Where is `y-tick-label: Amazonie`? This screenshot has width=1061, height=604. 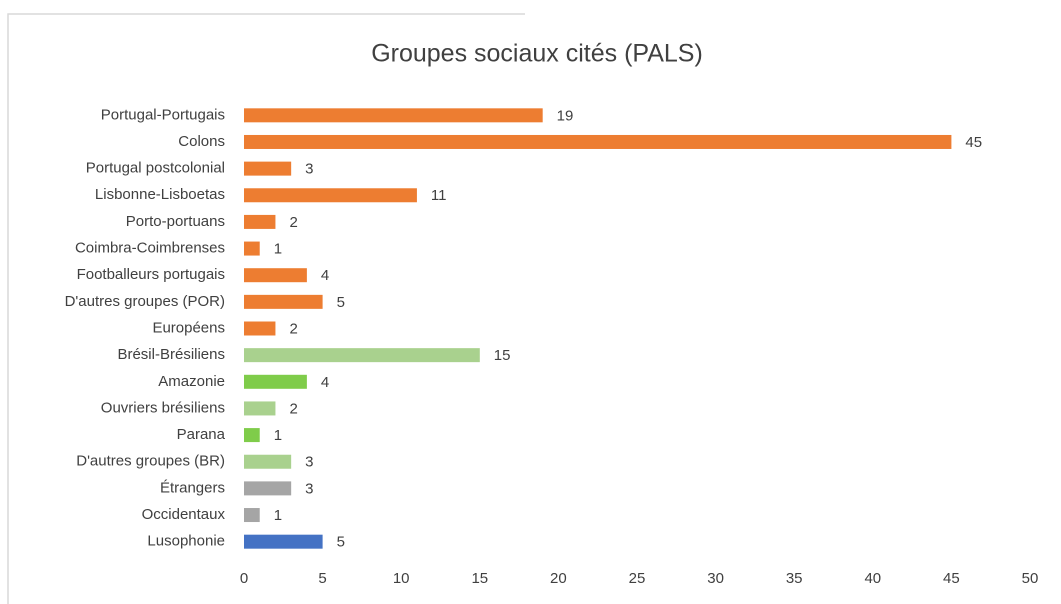
y-tick-label: Amazonie is located at coordinates (191, 381).